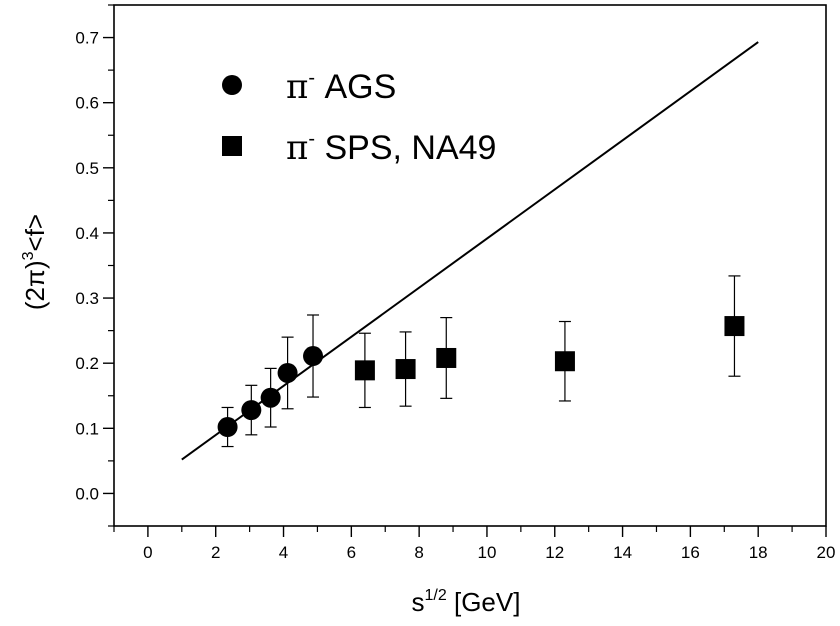 This screenshot has height=626, width=840. I want to click on legend: π- AGS π- SPS, NA49, so click(359, 117).